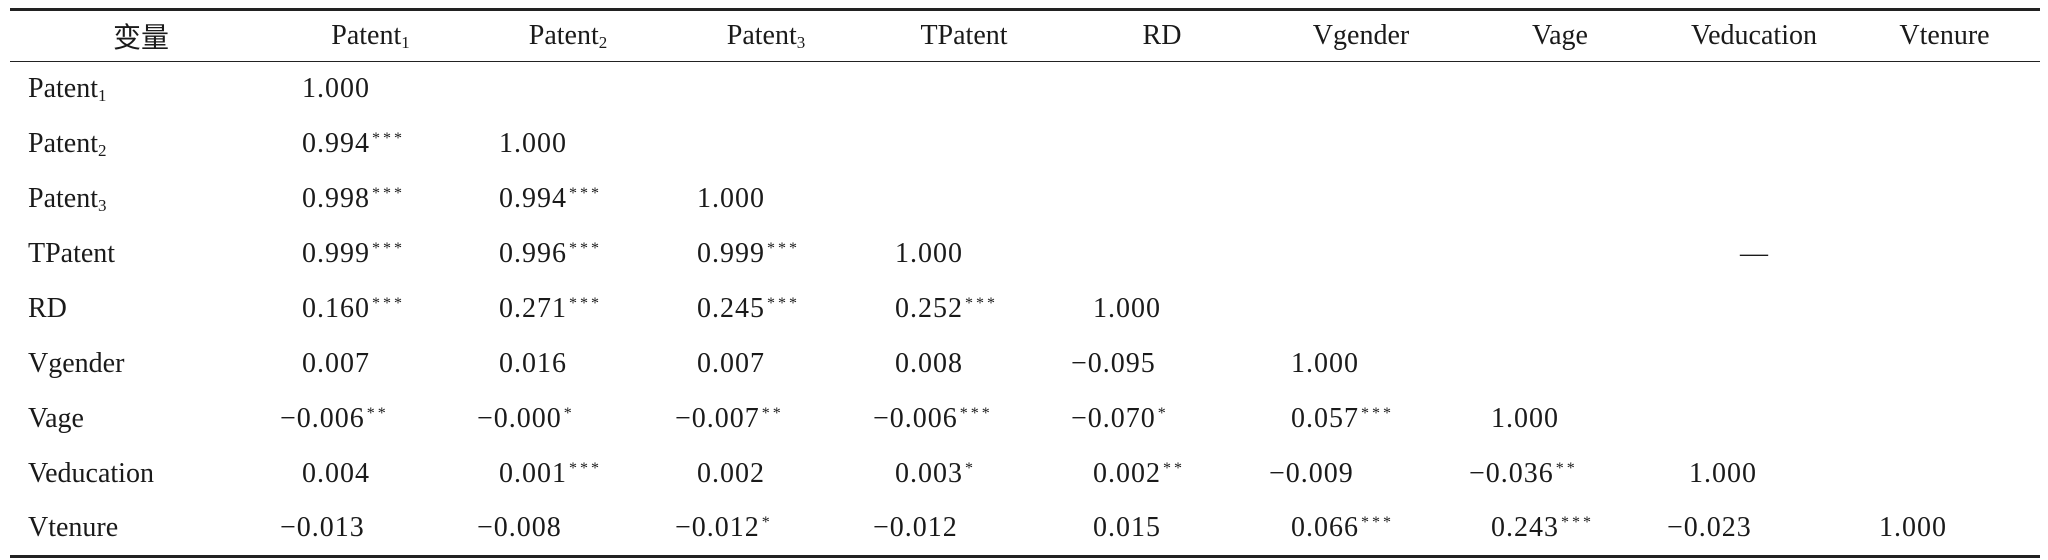 Image resolution: width=2048 pixels, height=560 pixels. What do you see at coordinates (568, 474) in the screenshot?
I see `table-cell: 0.001 ***` at bounding box center [568, 474].